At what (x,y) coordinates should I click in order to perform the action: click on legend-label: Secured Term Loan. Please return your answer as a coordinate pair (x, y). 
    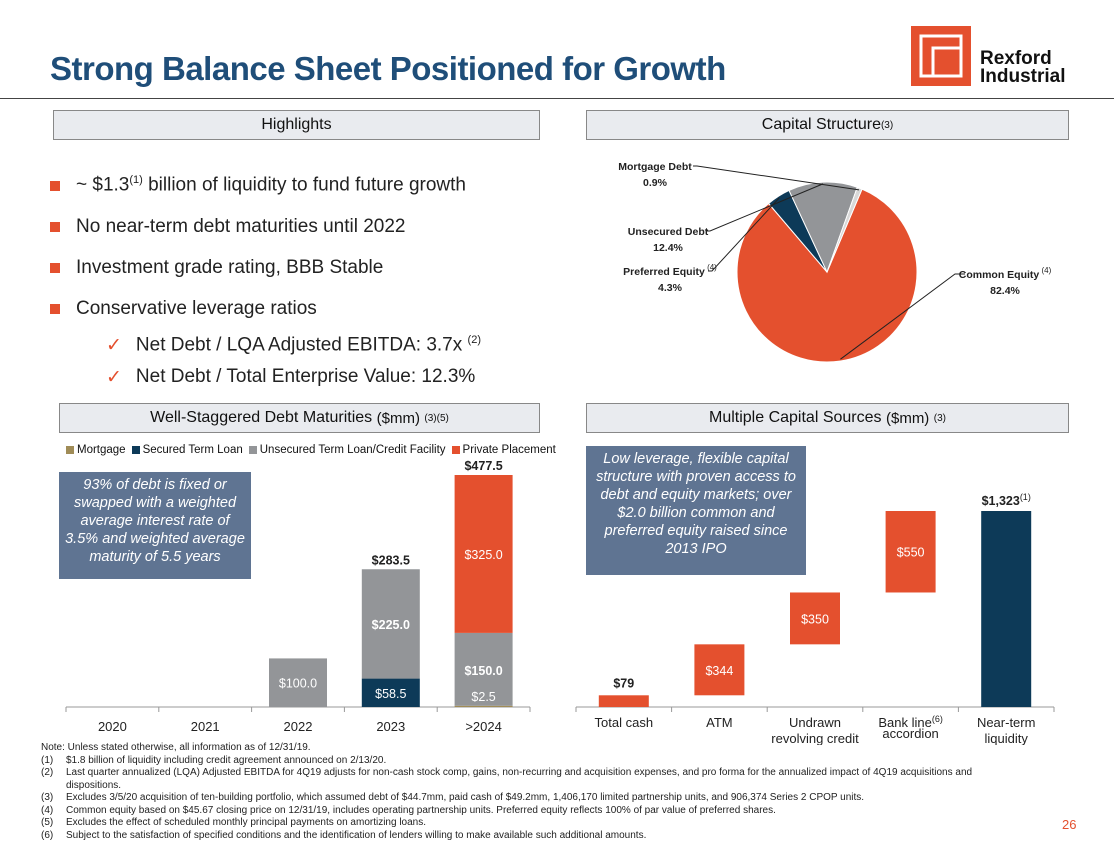
    Looking at the image, I should click on (192, 450).